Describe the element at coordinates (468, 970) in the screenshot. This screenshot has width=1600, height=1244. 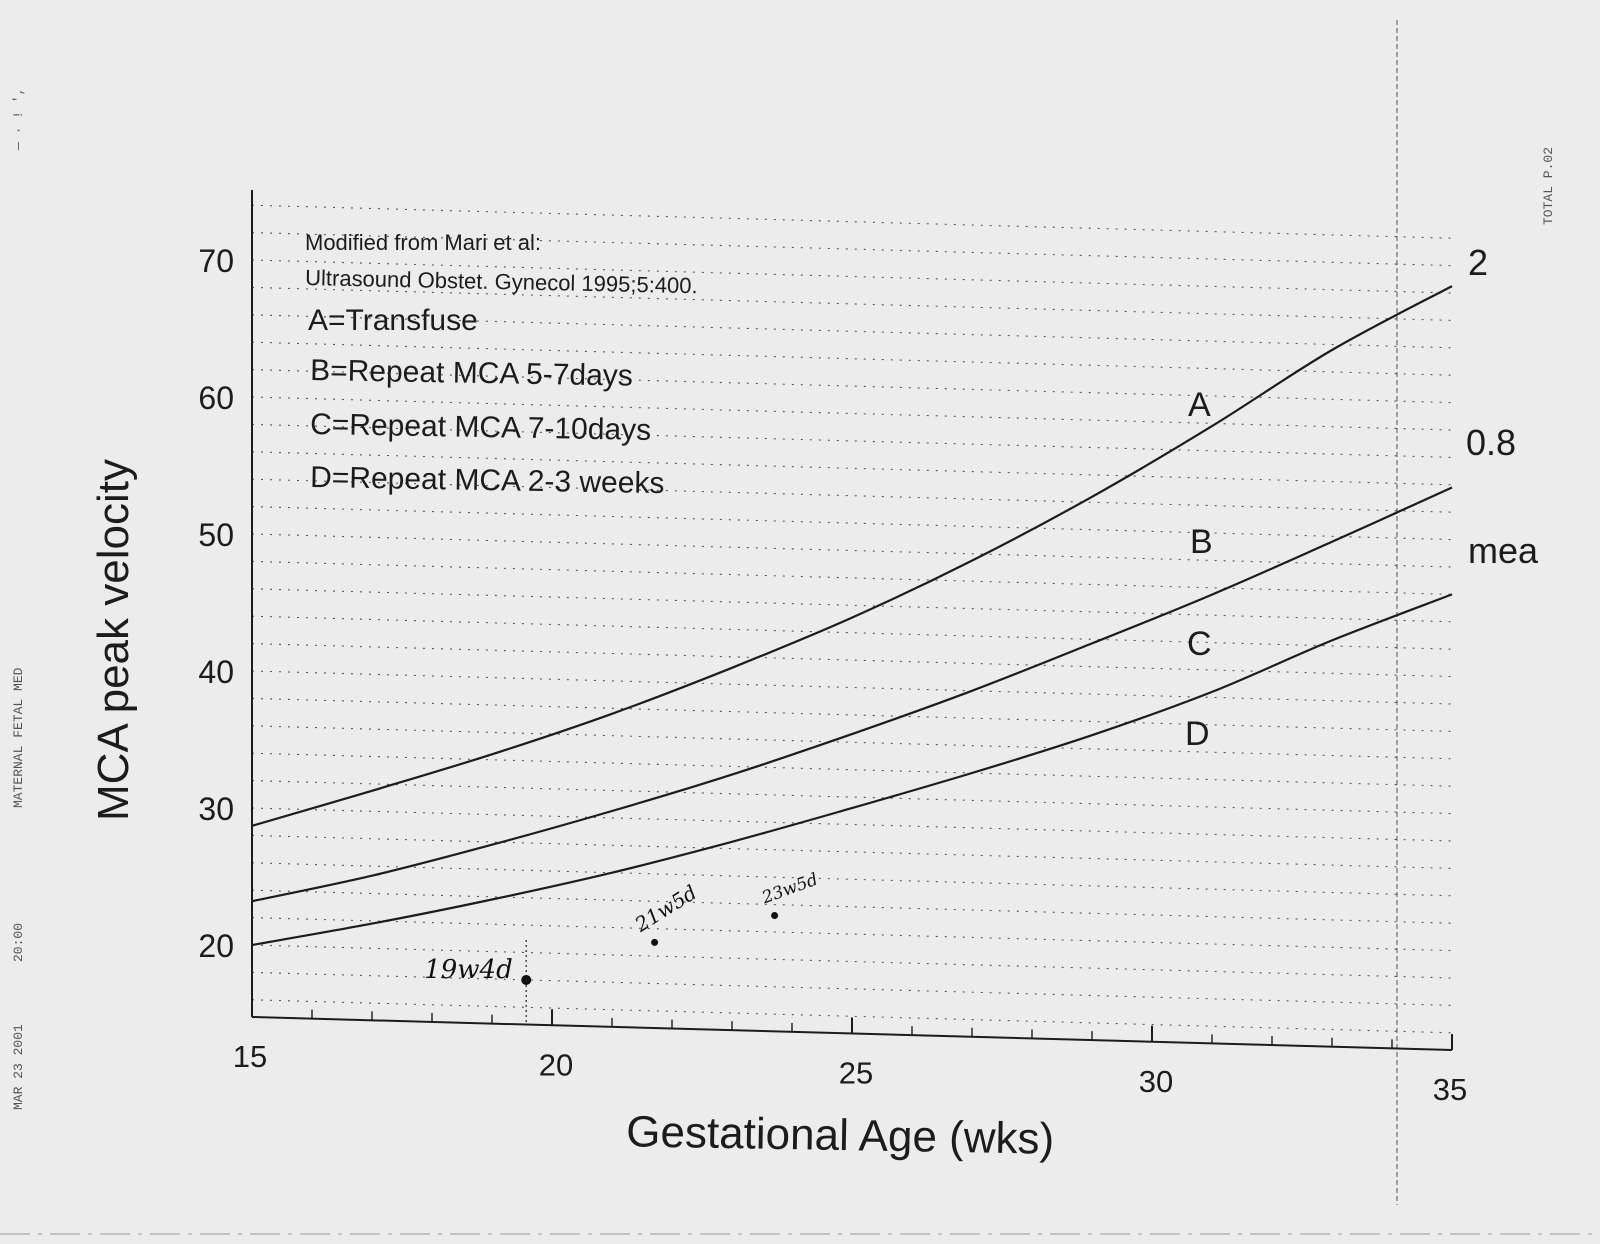
I see `measurement-label: 19w4d` at that location.